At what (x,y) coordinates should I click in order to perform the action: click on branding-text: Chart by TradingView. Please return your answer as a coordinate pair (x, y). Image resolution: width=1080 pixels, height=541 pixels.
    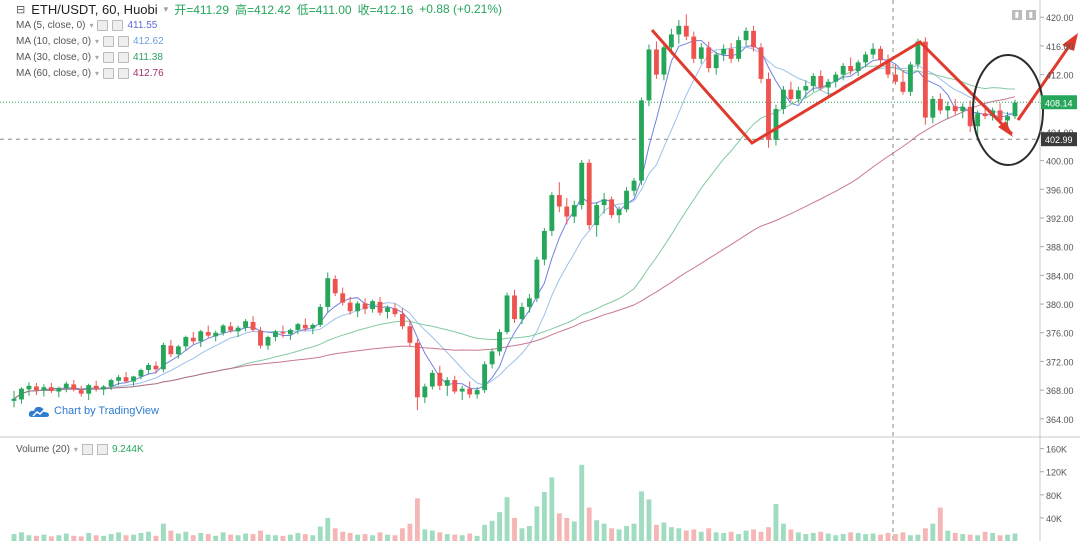
    Looking at the image, I should click on (106, 411).